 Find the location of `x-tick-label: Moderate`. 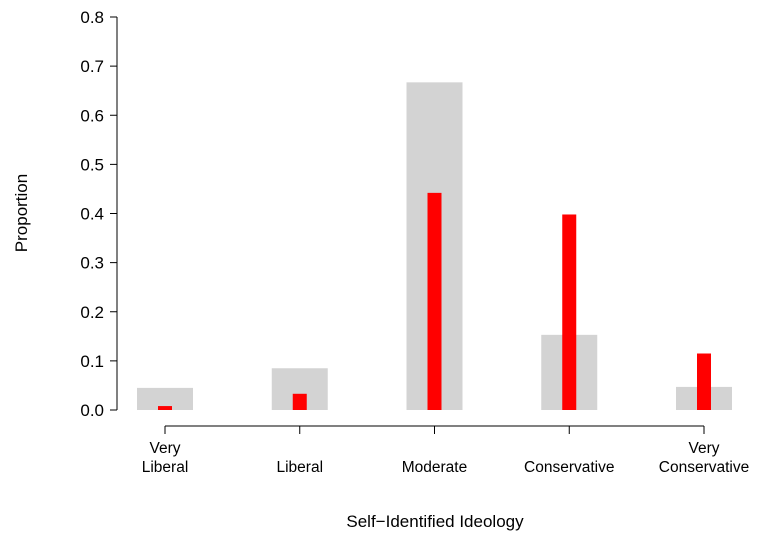

x-tick-label: Moderate is located at coordinates (434, 467).